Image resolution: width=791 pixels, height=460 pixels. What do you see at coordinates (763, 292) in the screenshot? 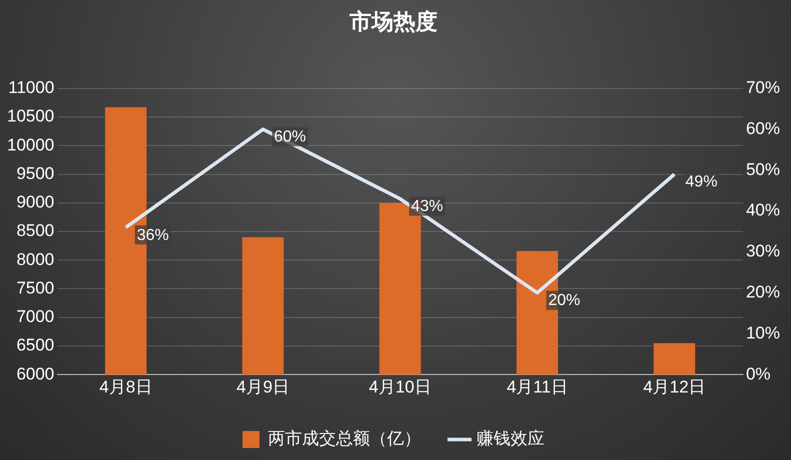
I see `y2-tick-label: 20%` at bounding box center [763, 292].